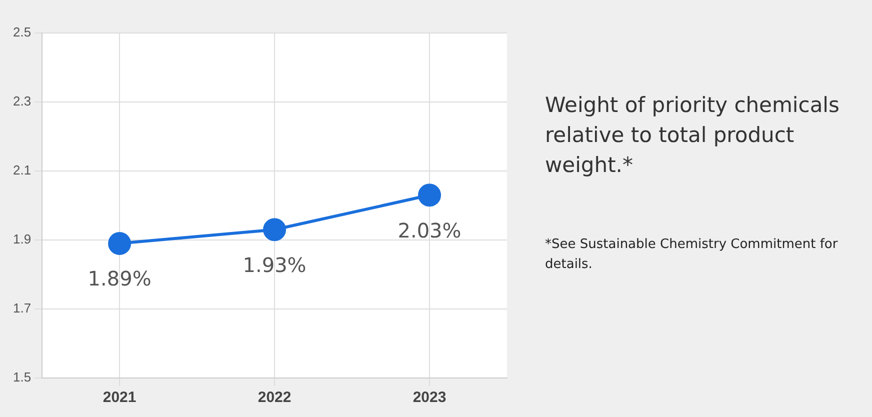  I want to click on x-tick-label: 2023, so click(429, 397).